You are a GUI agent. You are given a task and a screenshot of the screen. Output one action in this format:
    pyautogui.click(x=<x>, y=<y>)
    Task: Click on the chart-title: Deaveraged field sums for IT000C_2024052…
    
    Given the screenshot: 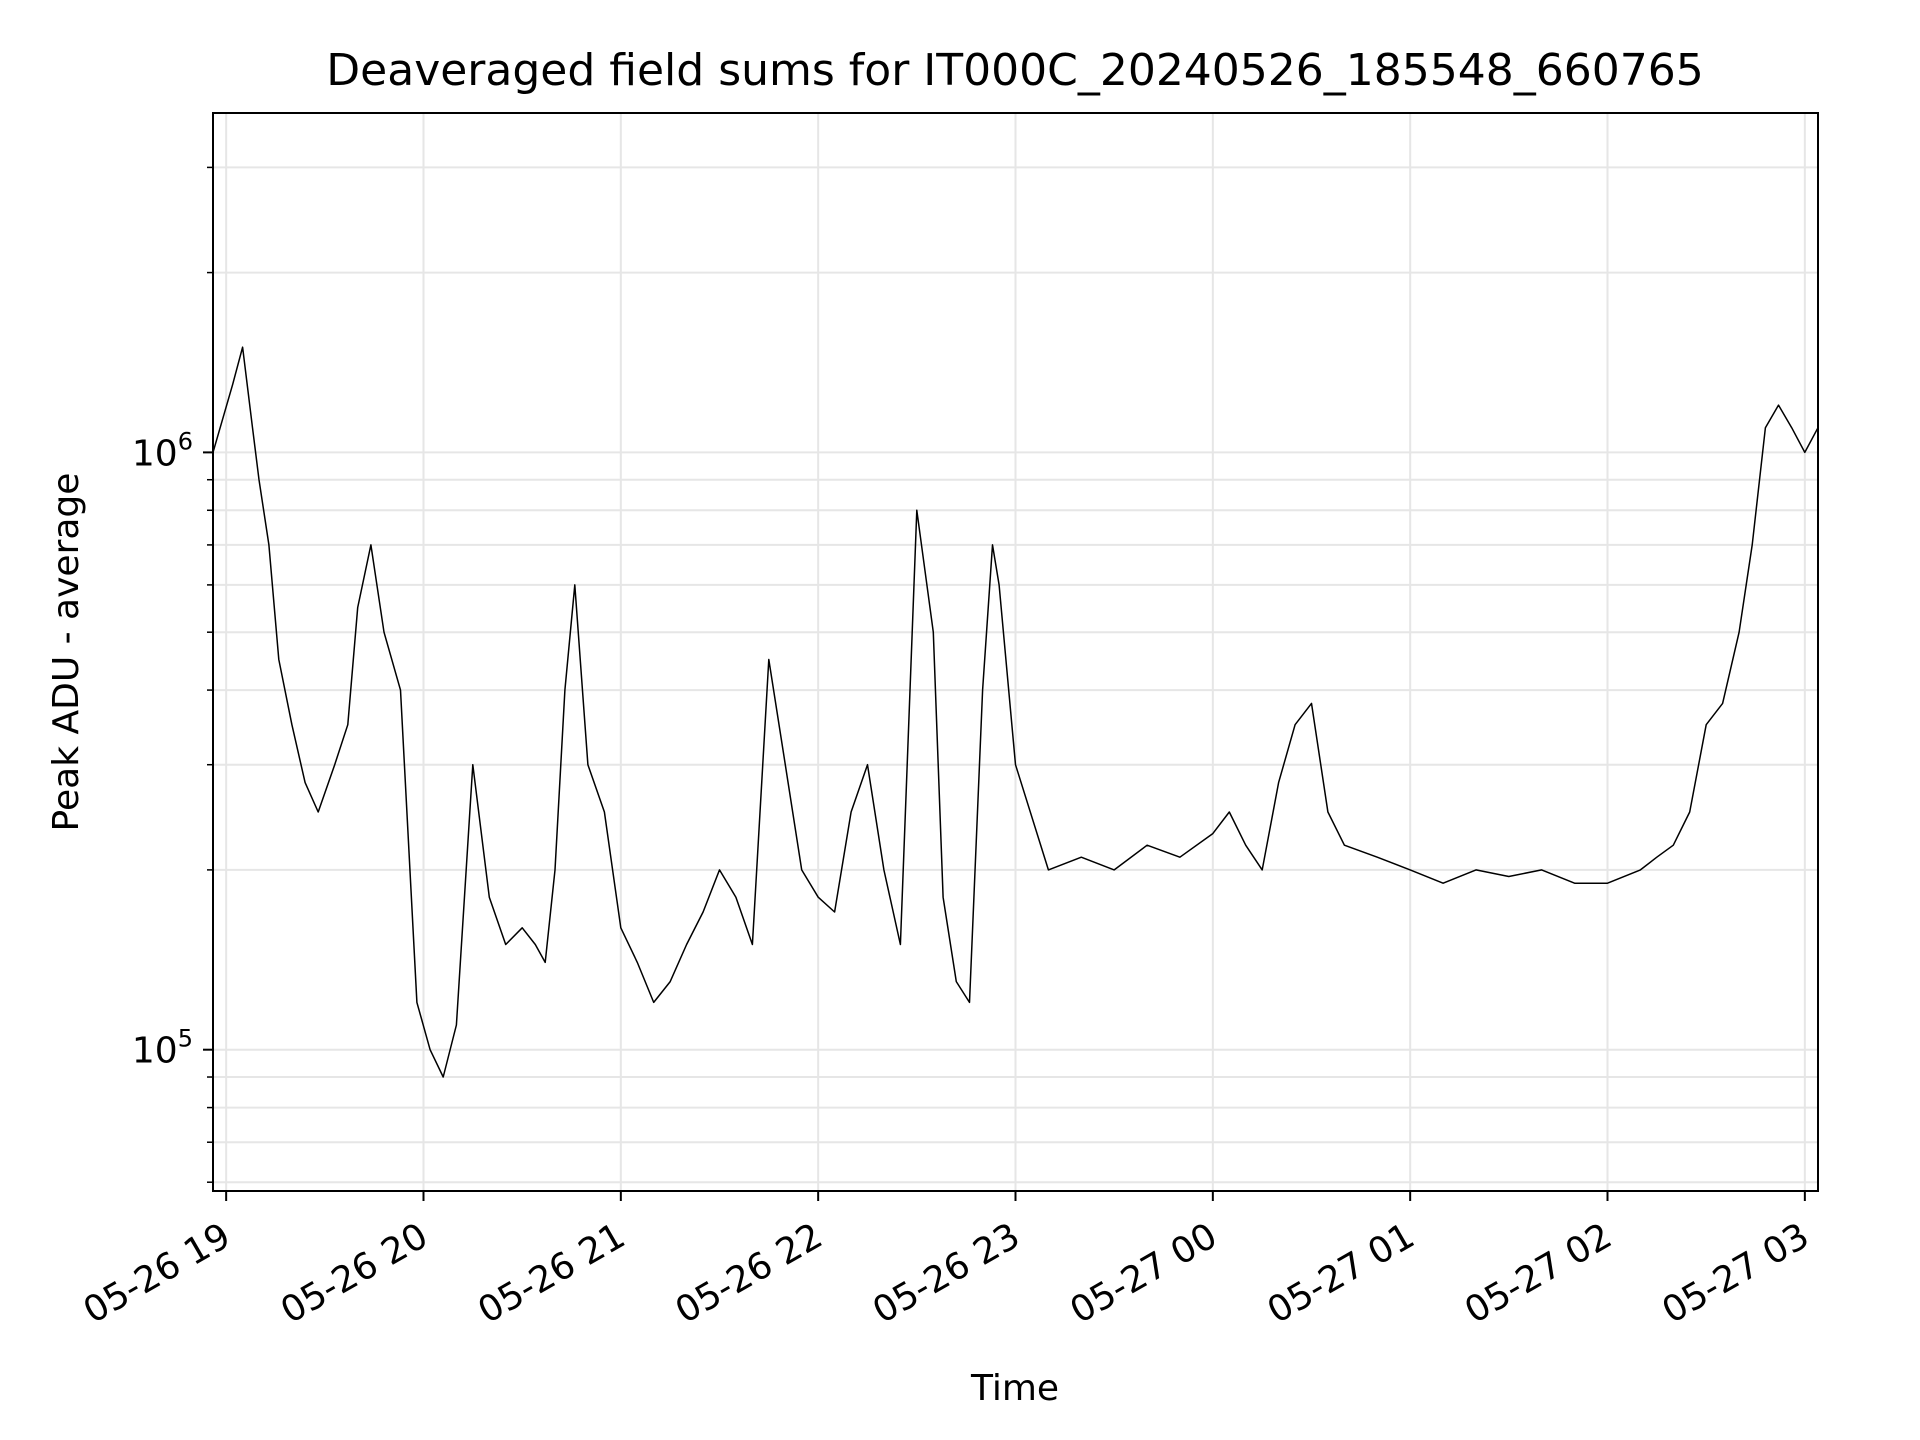 What is the action you would take?
    pyautogui.click(x=1014, y=70)
    